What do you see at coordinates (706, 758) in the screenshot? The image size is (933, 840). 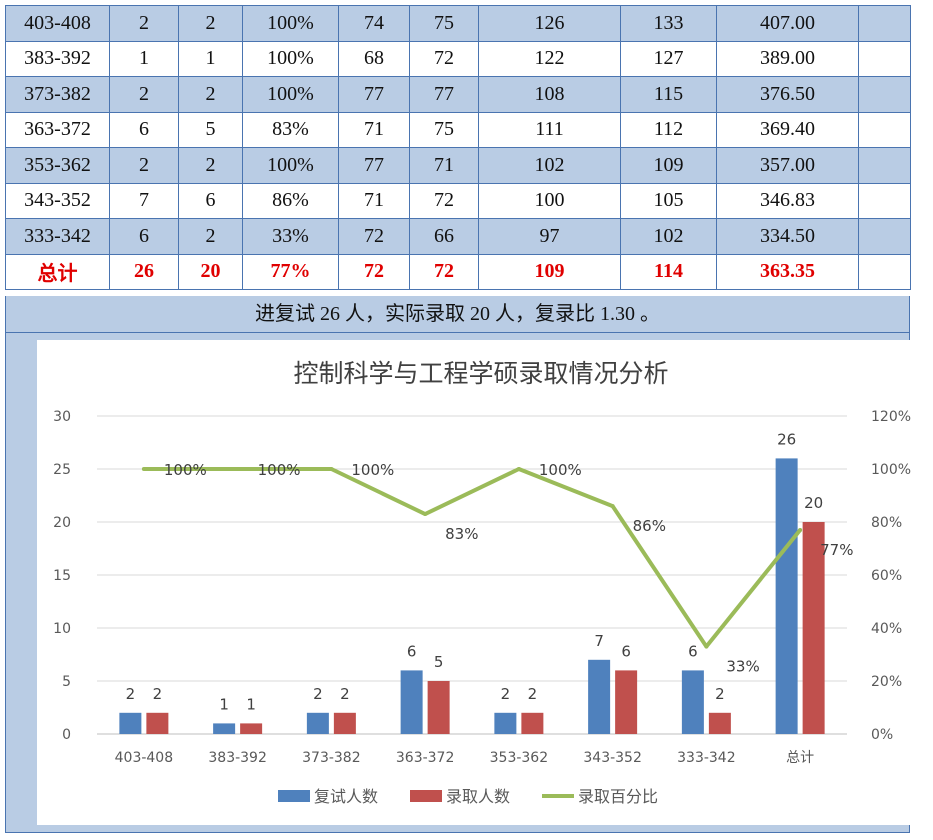 I see `x-tick-label: 333-342` at bounding box center [706, 758].